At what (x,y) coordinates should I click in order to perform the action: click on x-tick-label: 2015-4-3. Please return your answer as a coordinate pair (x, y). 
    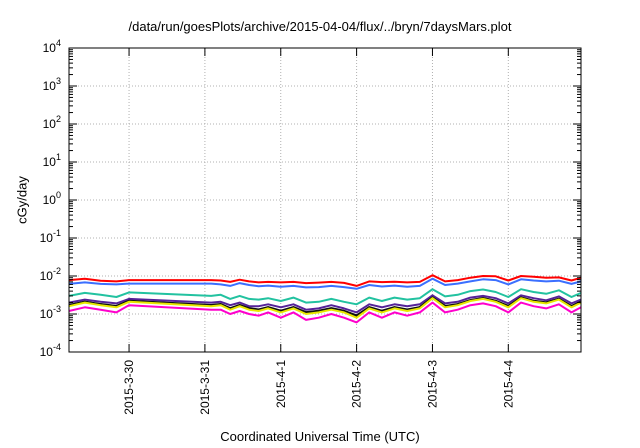
    Looking at the image, I should click on (432, 384).